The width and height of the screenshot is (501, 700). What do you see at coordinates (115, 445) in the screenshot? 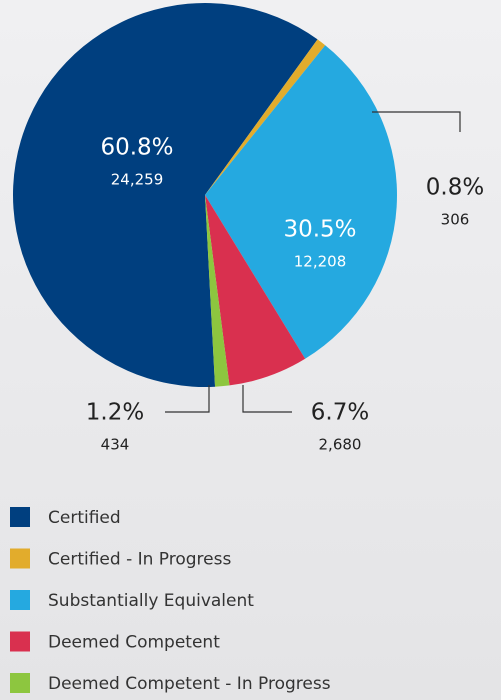
I see `count-label: 434` at bounding box center [115, 445].